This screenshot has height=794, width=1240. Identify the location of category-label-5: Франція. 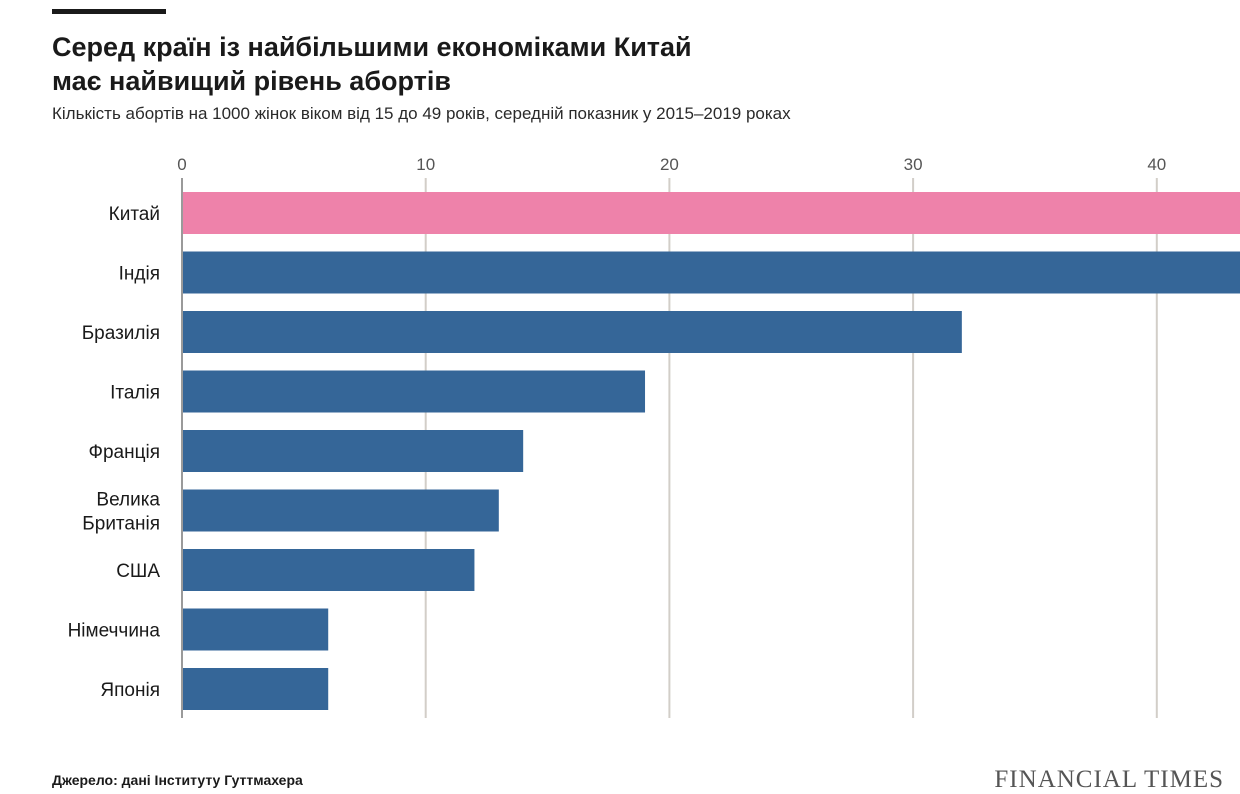
(124, 452).